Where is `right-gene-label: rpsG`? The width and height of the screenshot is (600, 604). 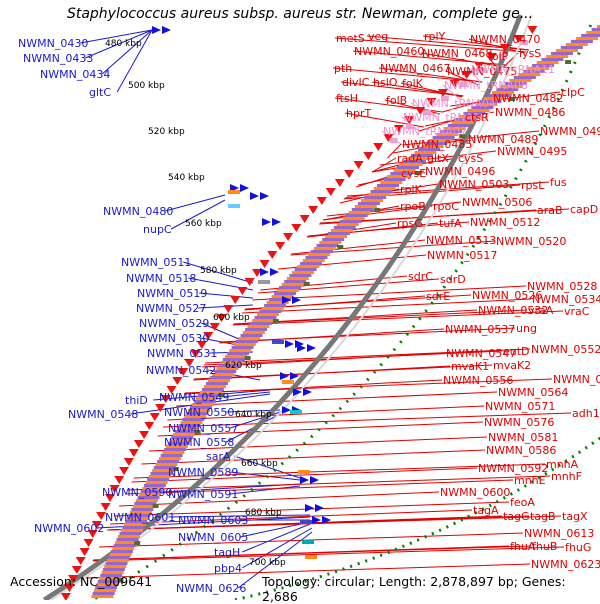 right-gene-label: rpsG is located at coordinates (410, 223).